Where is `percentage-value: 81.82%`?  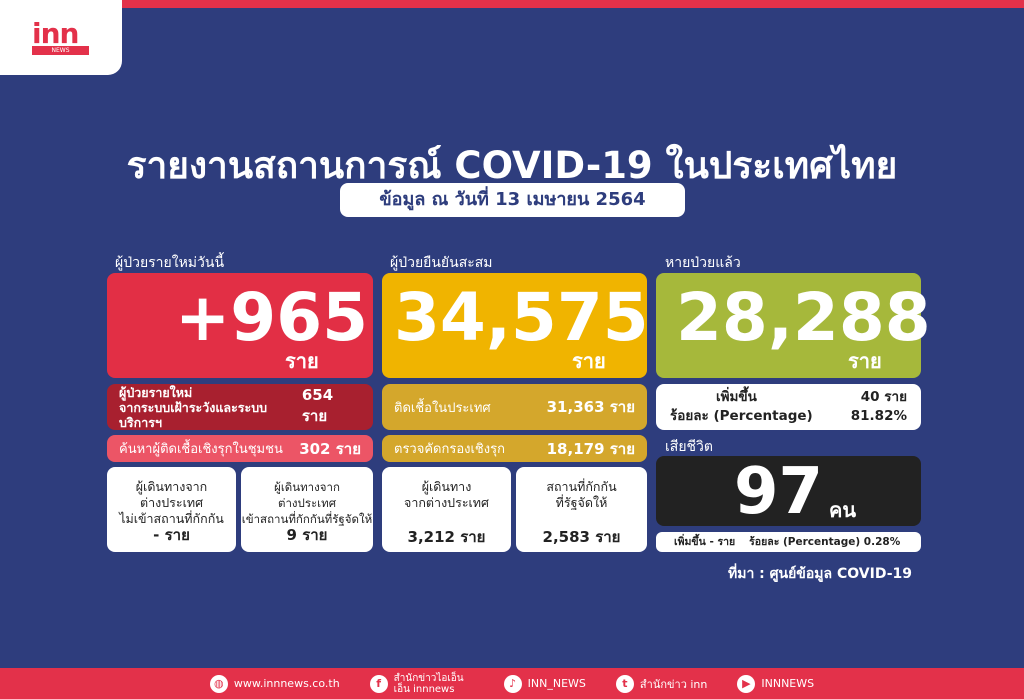
percentage-value: 81.82% is located at coordinates (878, 416).